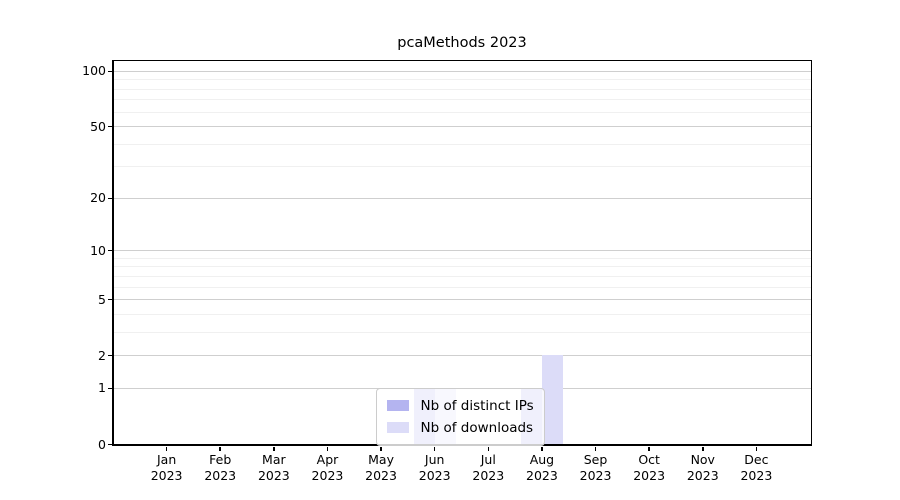 The image size is (900, 500). I want to click on chart-title: pcaMethods 2023, so click(462, 43).